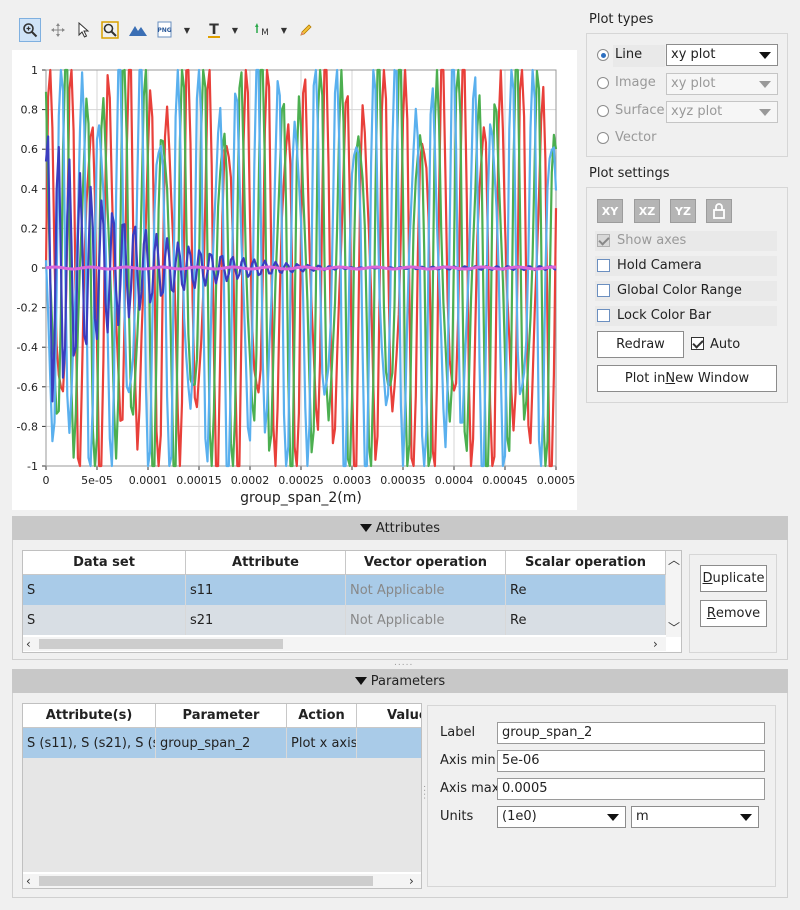 Image resolution: width=800 pixels, height=910 pixels. What do you see at coordinates (640, 344) in the screenshot?
I see `redraw-button: Redraw` at bounding box center [640, 344].